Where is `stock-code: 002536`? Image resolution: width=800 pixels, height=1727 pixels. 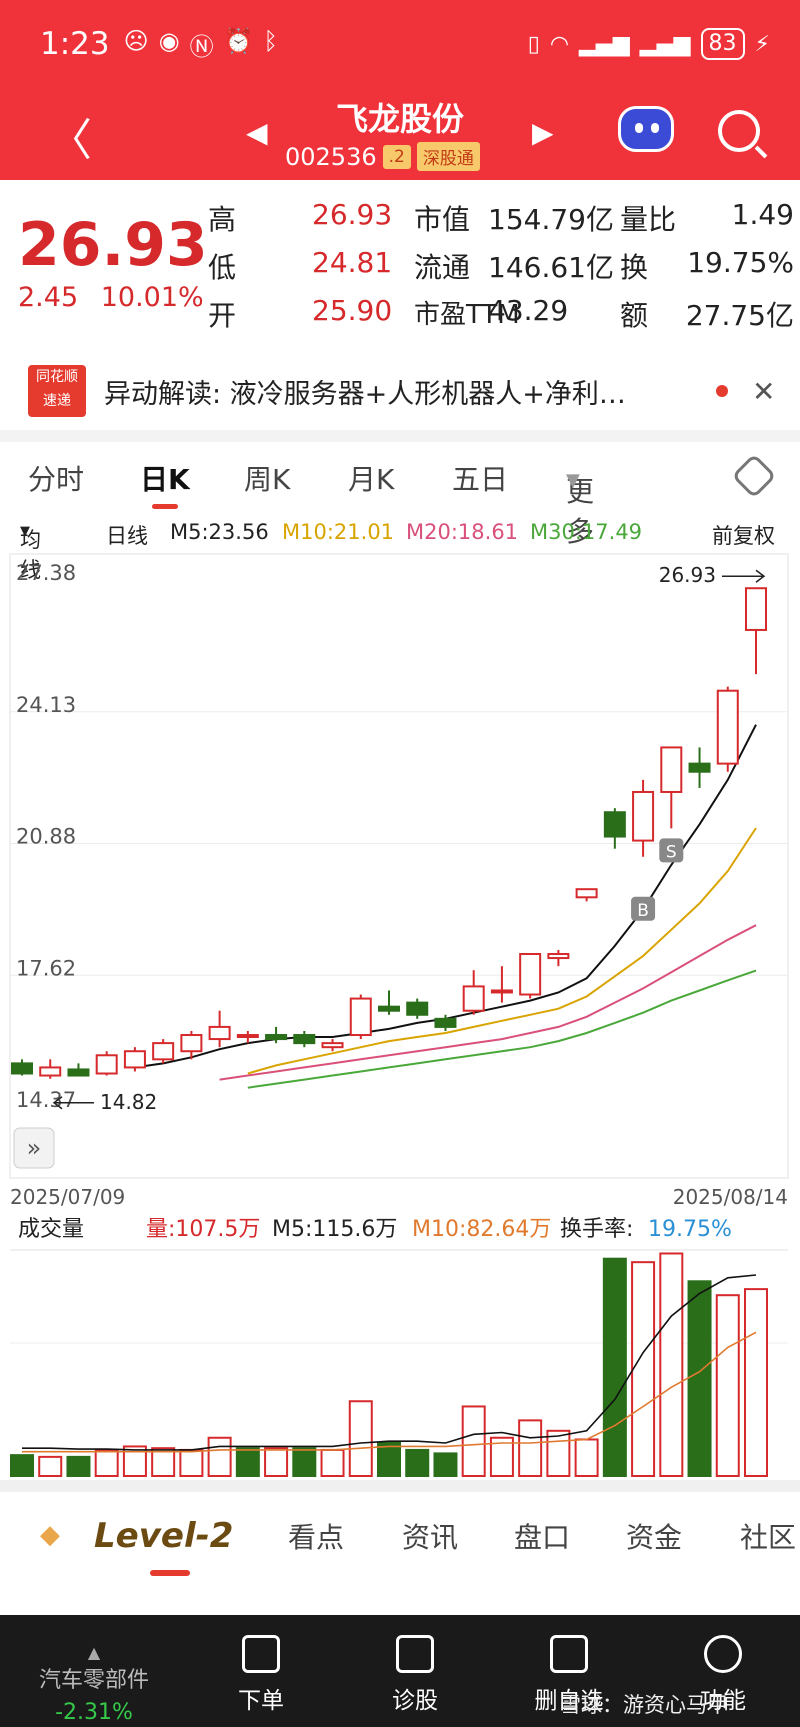
stock-code: 002536 is located at coordinates (331, 156).